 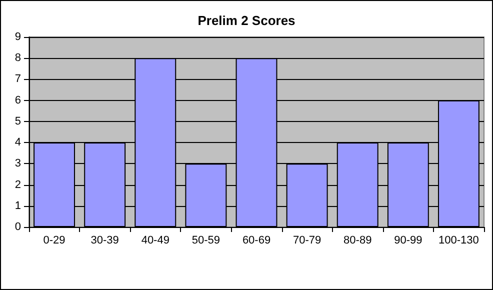 What do you see at coordinates (358, 240) in the screenshot?
I see `x-tick-label: 80-89` at bounding box center [358, 240].